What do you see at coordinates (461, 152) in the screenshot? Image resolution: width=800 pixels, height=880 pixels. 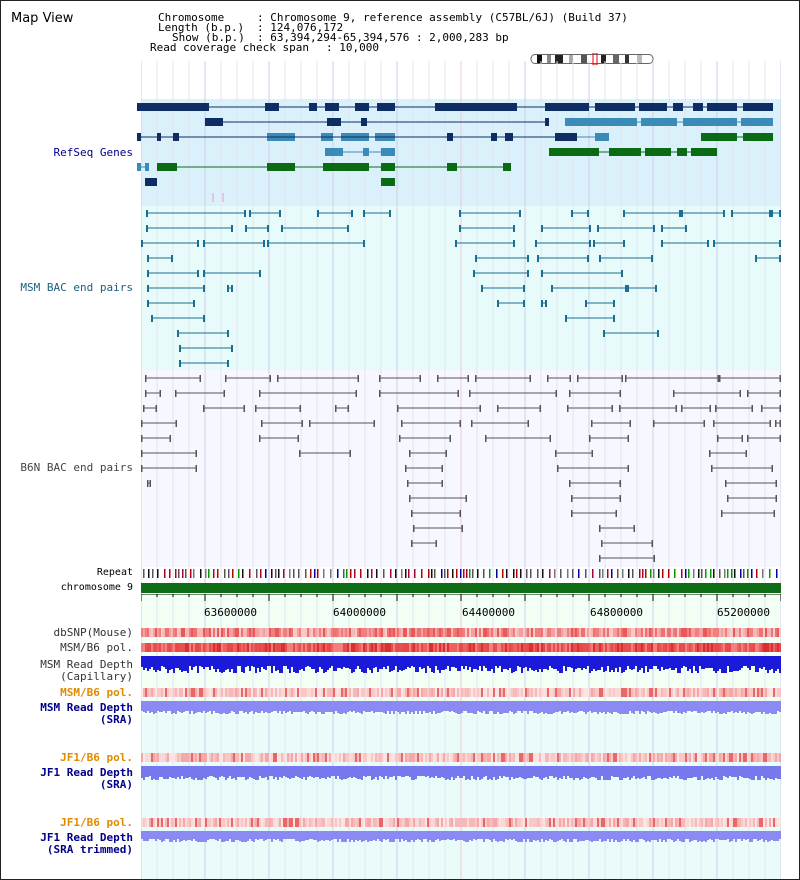 I see `refseq-genes-track` at bounding box center [461, 152].